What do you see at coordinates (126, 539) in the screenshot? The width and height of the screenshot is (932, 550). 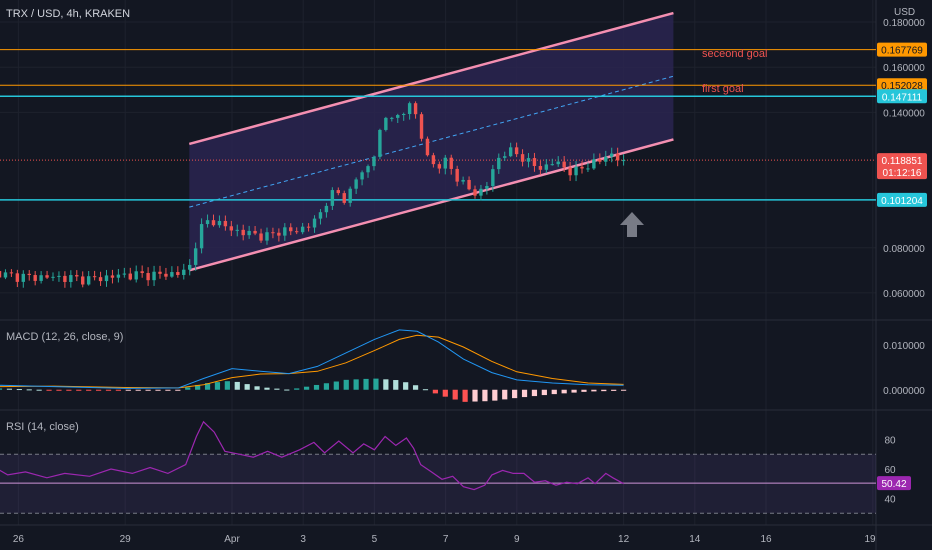 I see `time-axis-tick-1: 29` at bounding box center [126, 539].